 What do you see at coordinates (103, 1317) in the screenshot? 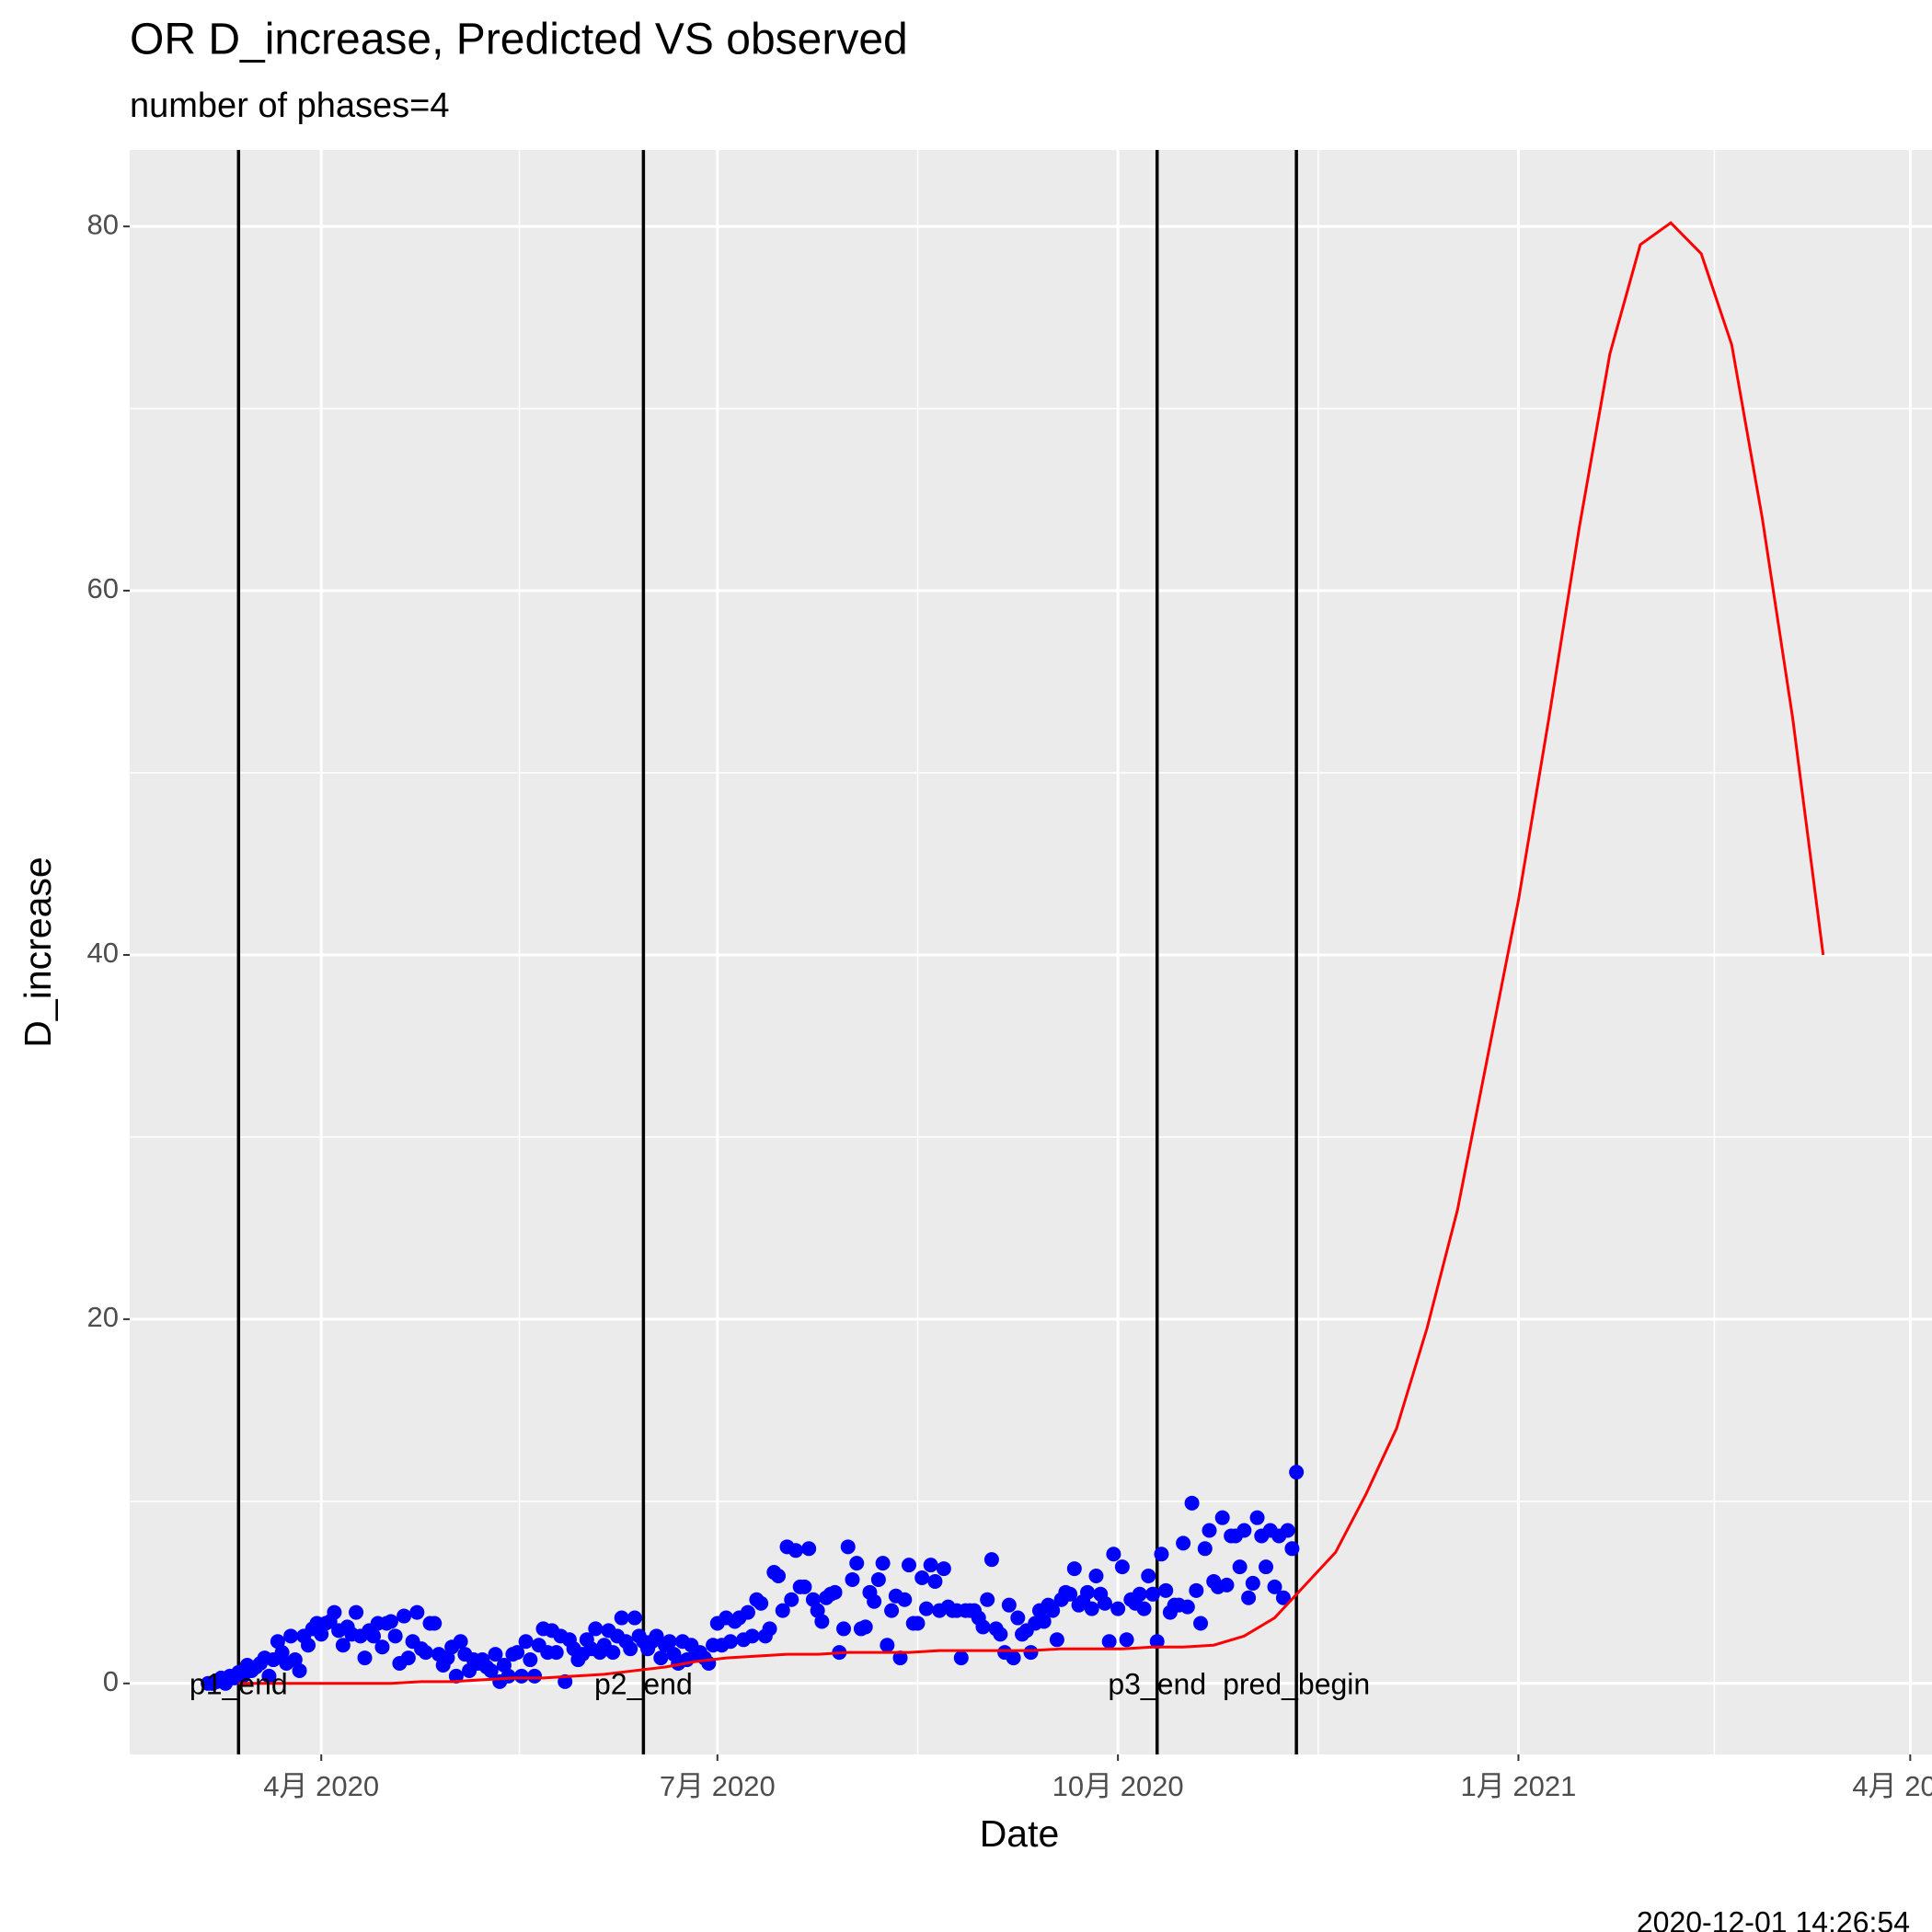
I see `y-tick-label: 20` at bounding box center [103, 1317].